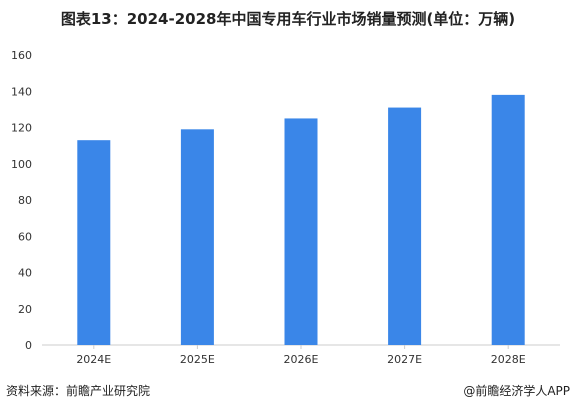 This screenshot has width=576, height=408. Describe the element at coordinates (25, 309) in the screenshot. I see `y-tick-label: 20` at that location.